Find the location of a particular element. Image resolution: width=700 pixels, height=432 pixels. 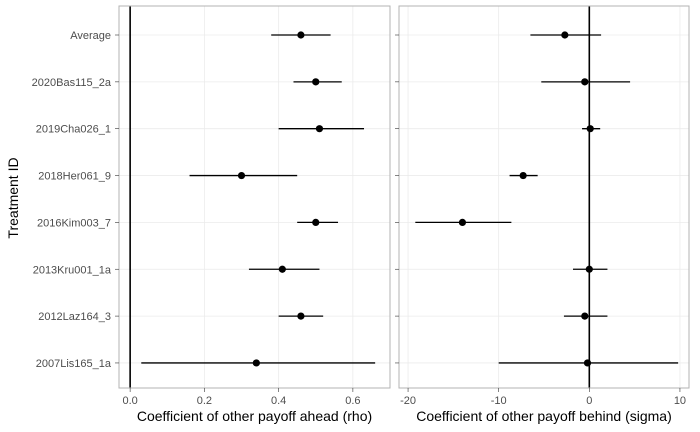

y-tick-label: Average is located at coordinates (90, 36).